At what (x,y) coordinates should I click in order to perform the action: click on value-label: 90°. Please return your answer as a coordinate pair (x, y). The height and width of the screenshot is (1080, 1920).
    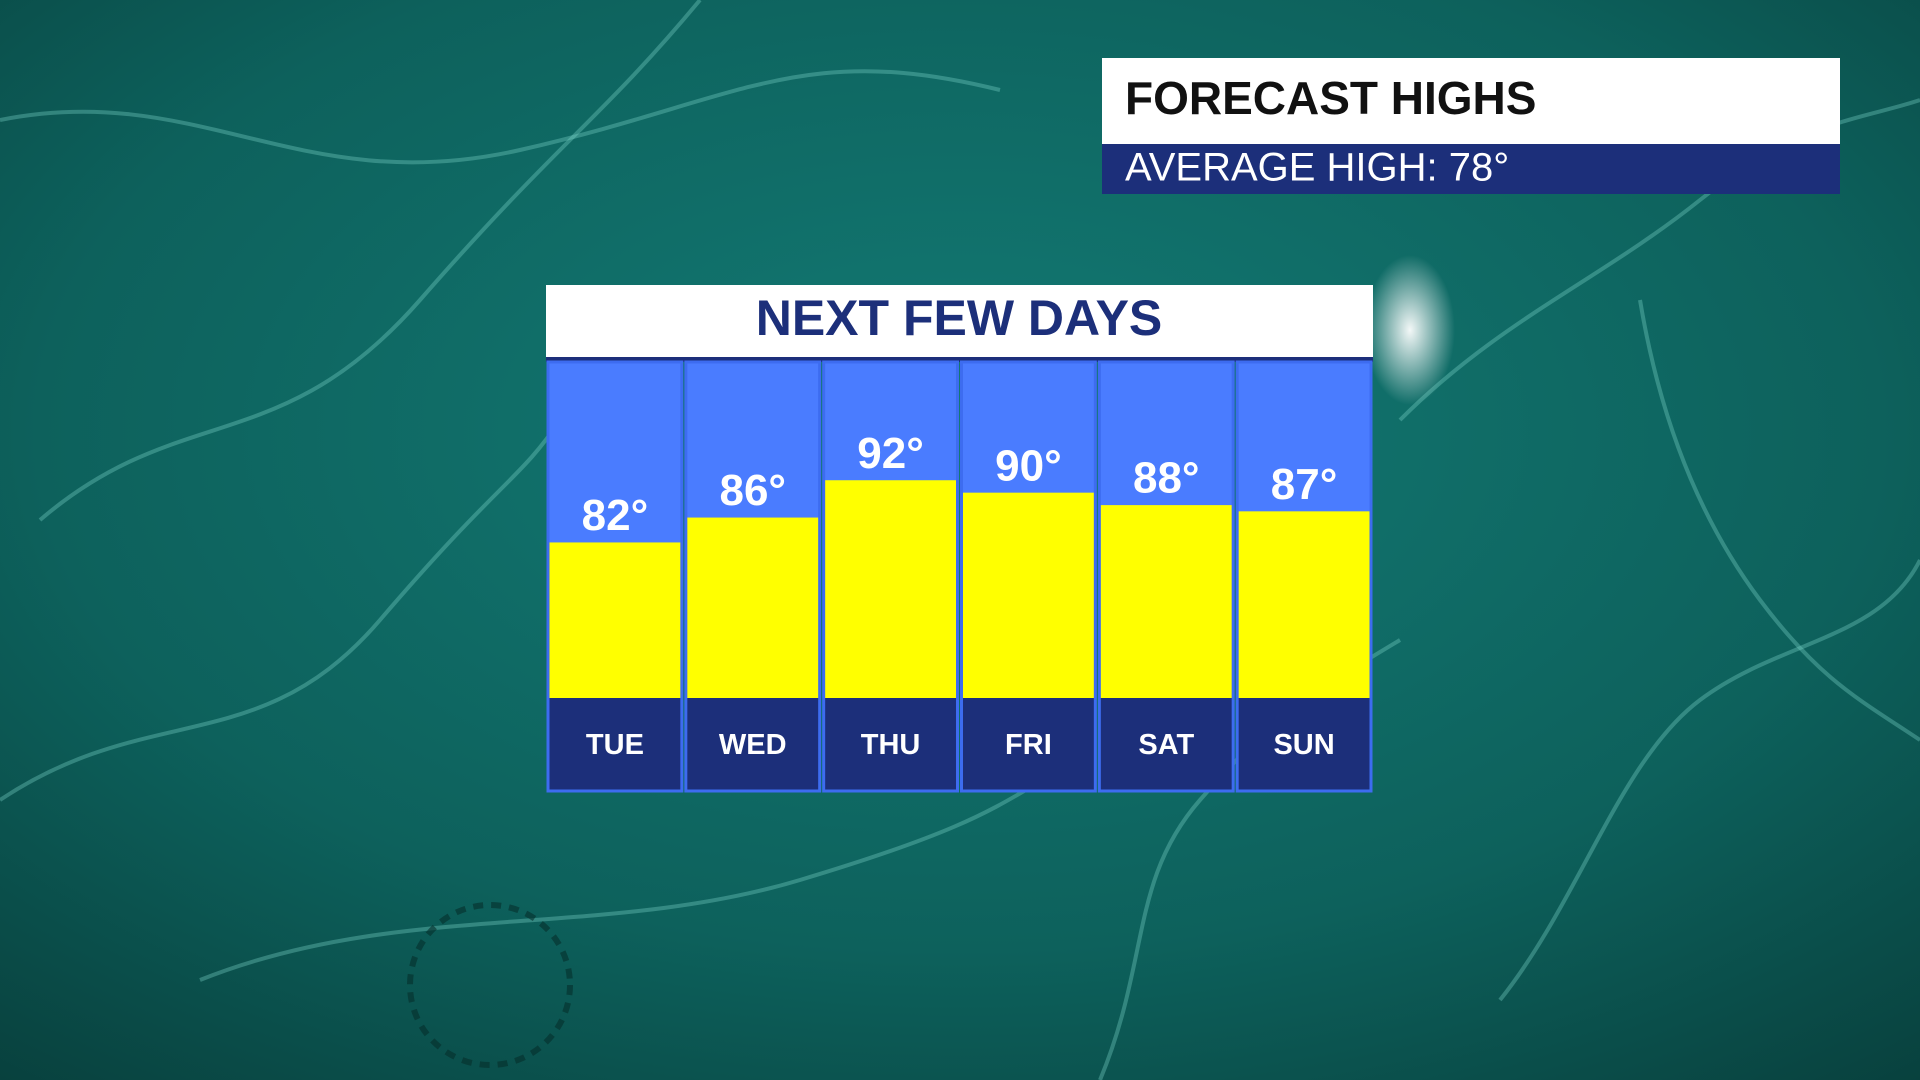
    Looking at the image, I should click on (1028, 465).